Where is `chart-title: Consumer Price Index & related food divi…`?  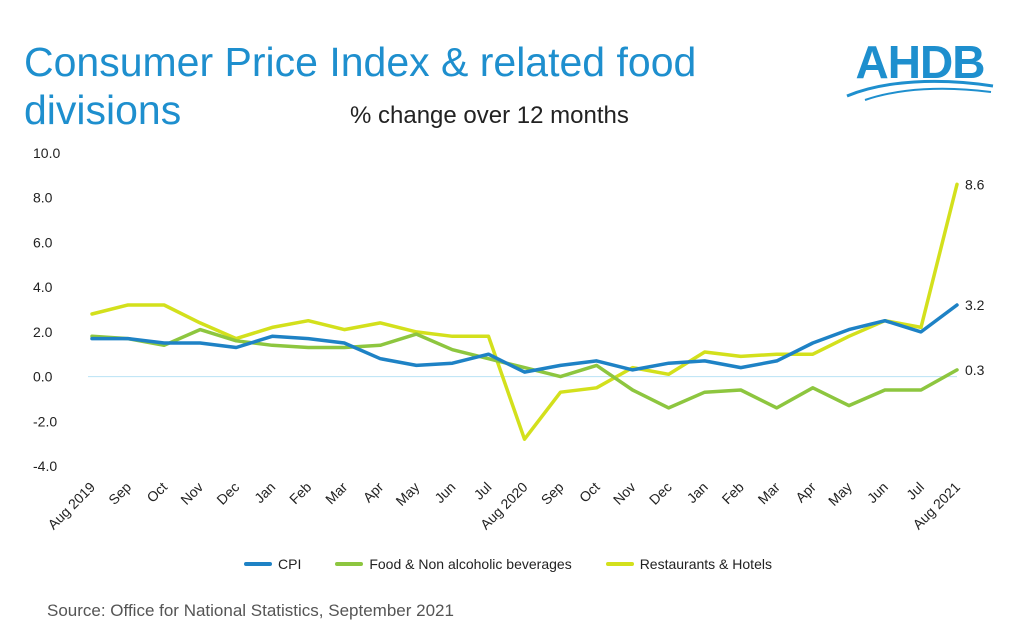
chart-title: Consumer Price Index & related food divi… is located at coordinates (360, 86).